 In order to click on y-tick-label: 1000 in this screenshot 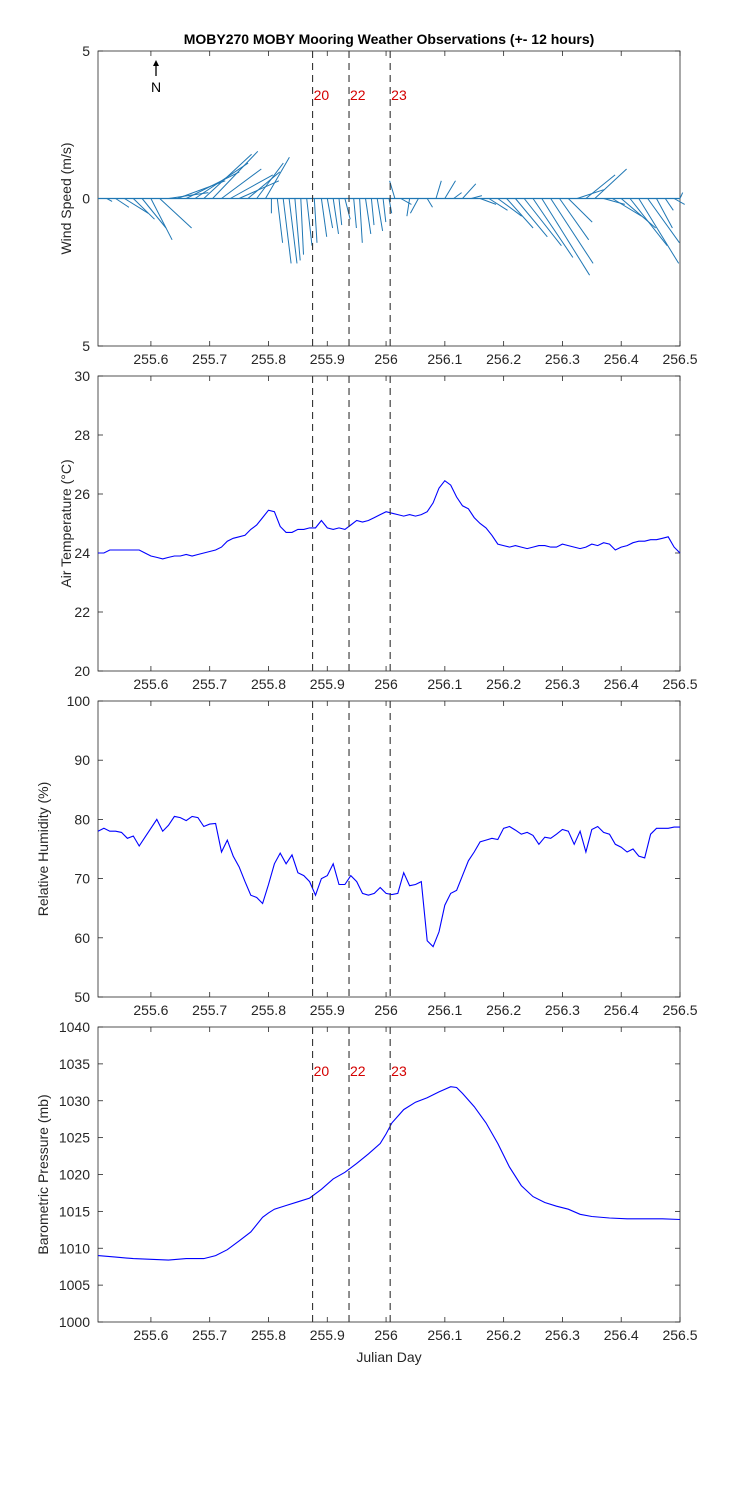, I will do `click(74, 1322)`.